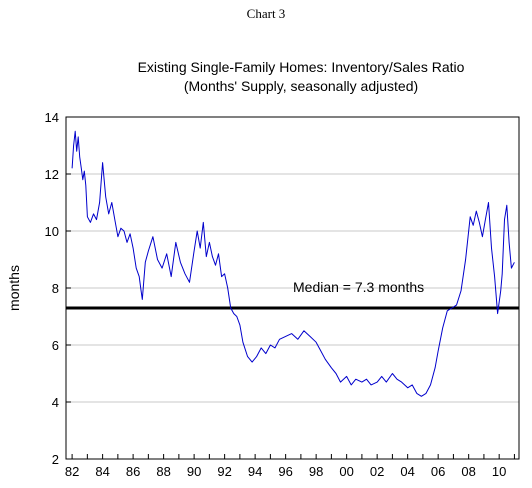  I want to click on y-tick-label: 4, so click(55, 402).